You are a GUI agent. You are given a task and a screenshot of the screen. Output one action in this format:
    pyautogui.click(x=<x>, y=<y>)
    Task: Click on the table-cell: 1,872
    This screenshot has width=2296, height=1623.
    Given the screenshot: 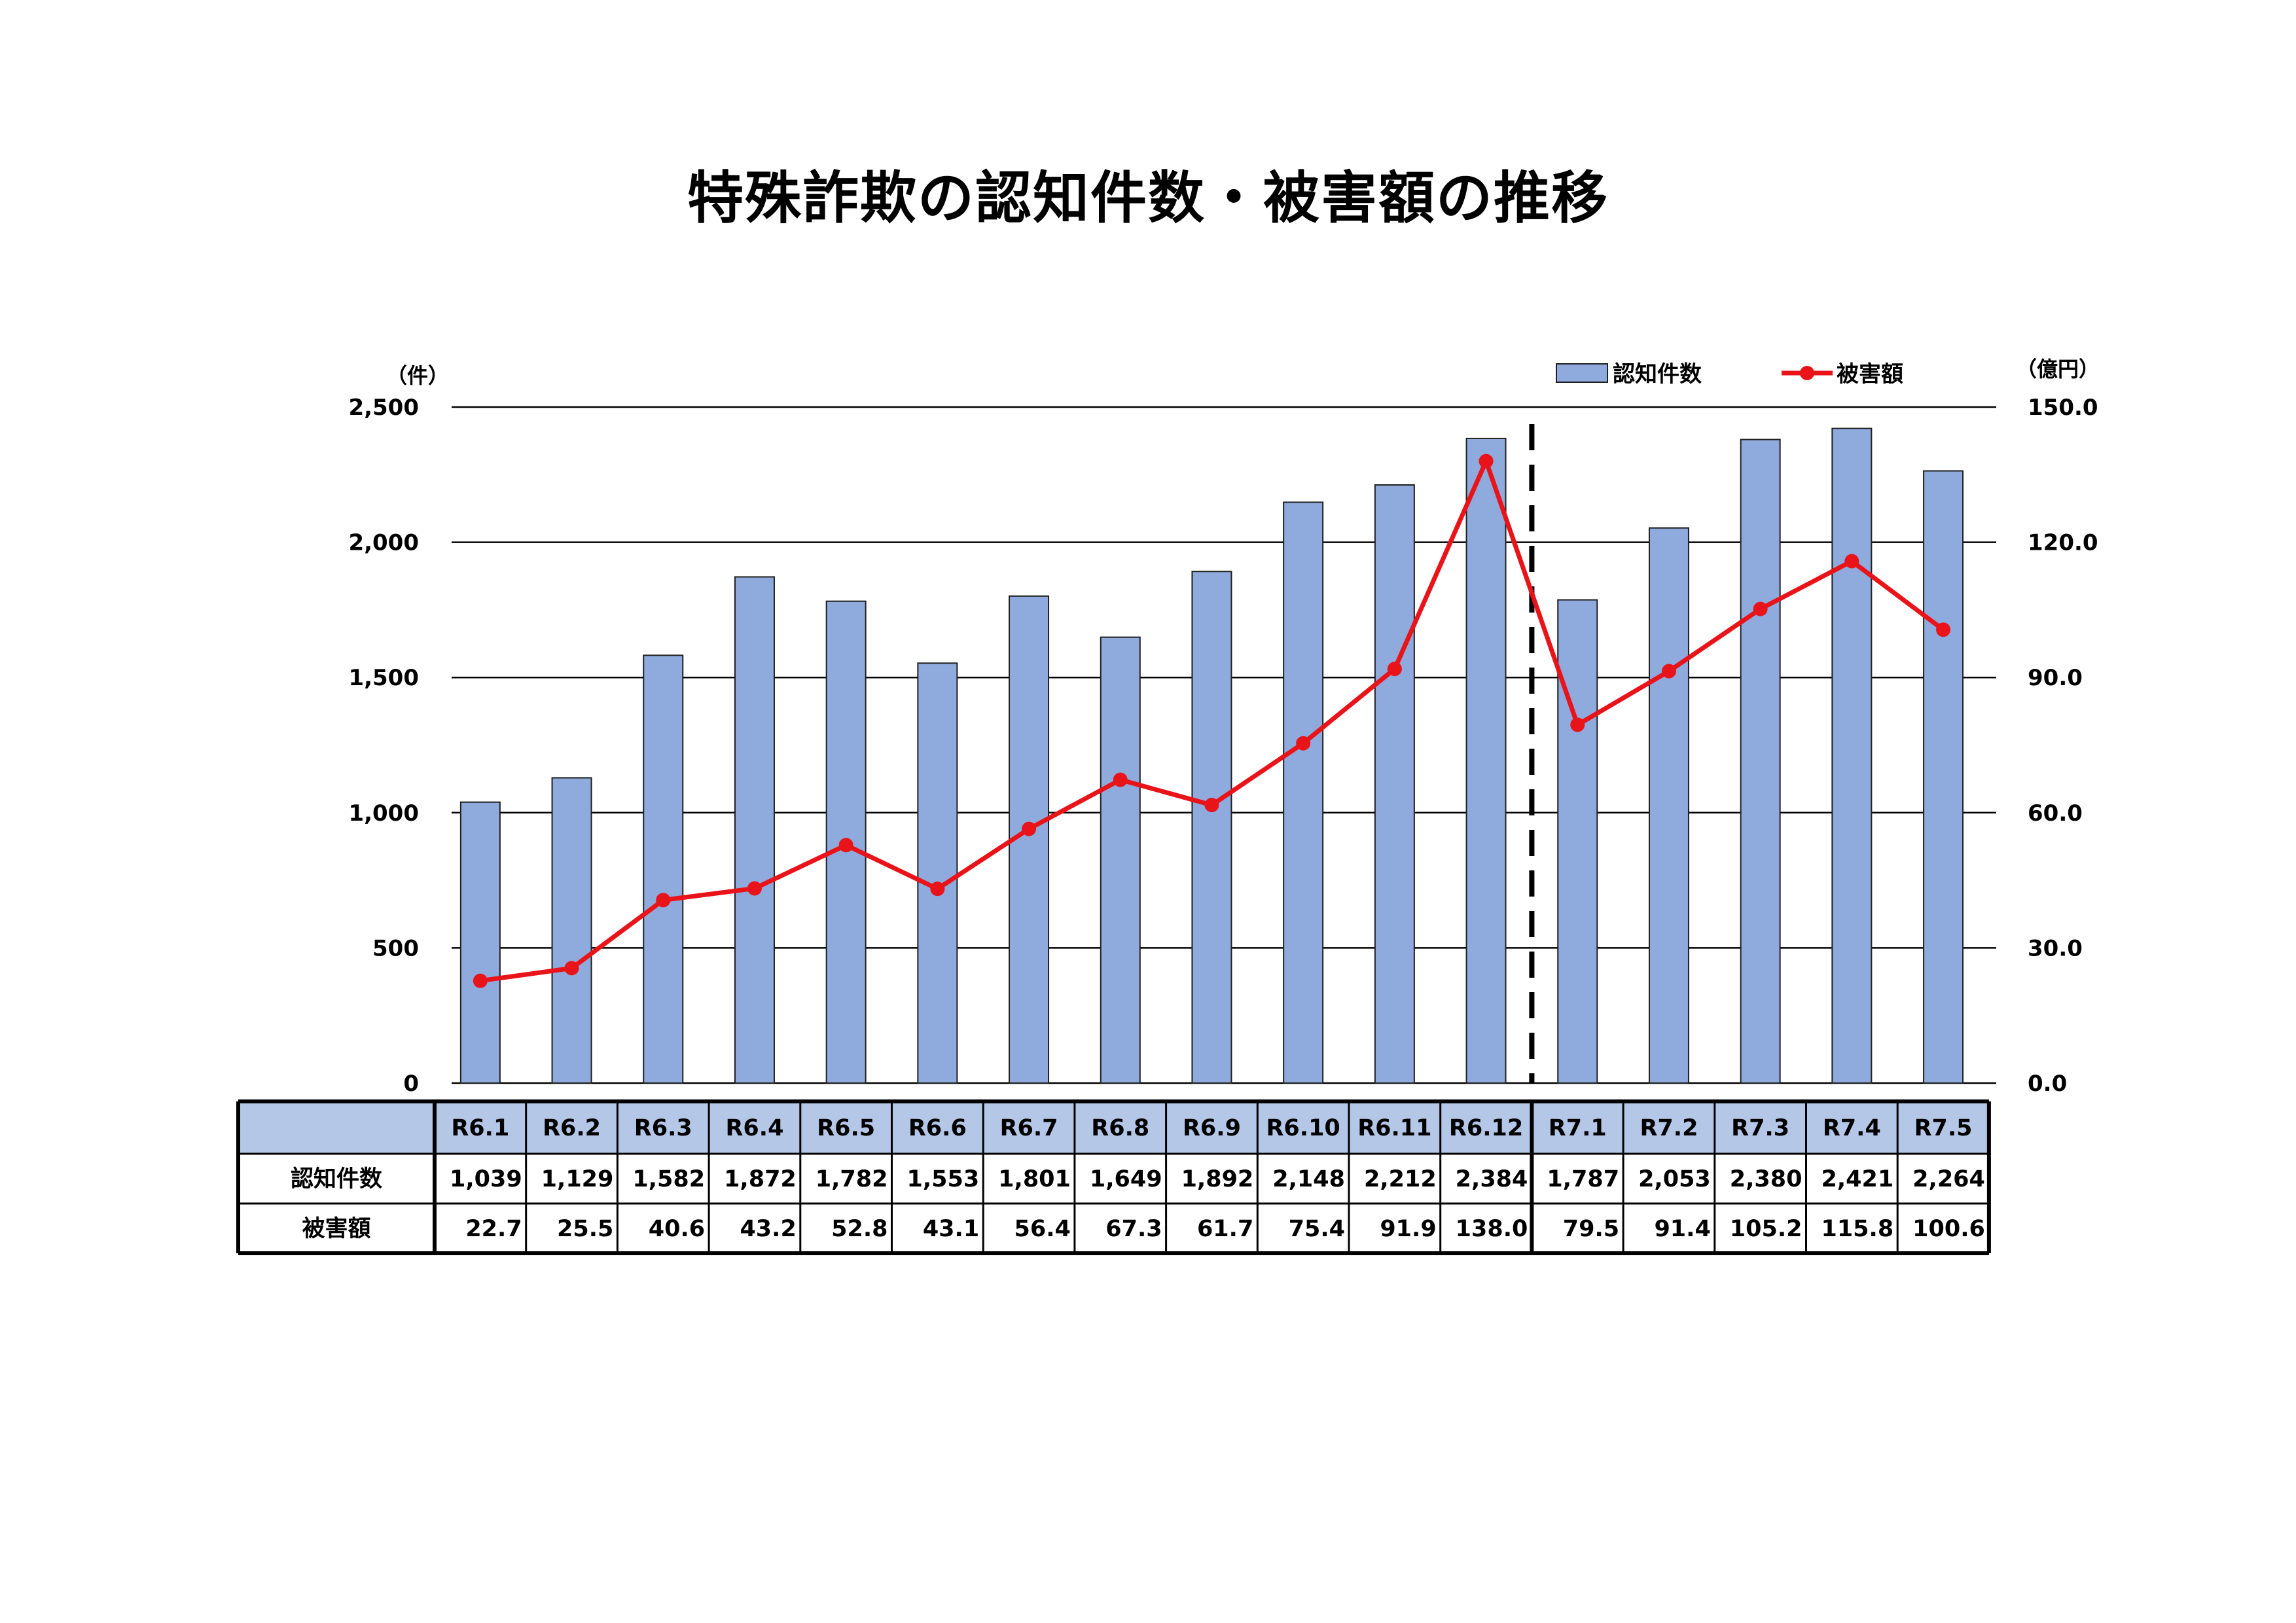 What is the action you would take?
    pyautogui.click(x=760, y=1179)
    